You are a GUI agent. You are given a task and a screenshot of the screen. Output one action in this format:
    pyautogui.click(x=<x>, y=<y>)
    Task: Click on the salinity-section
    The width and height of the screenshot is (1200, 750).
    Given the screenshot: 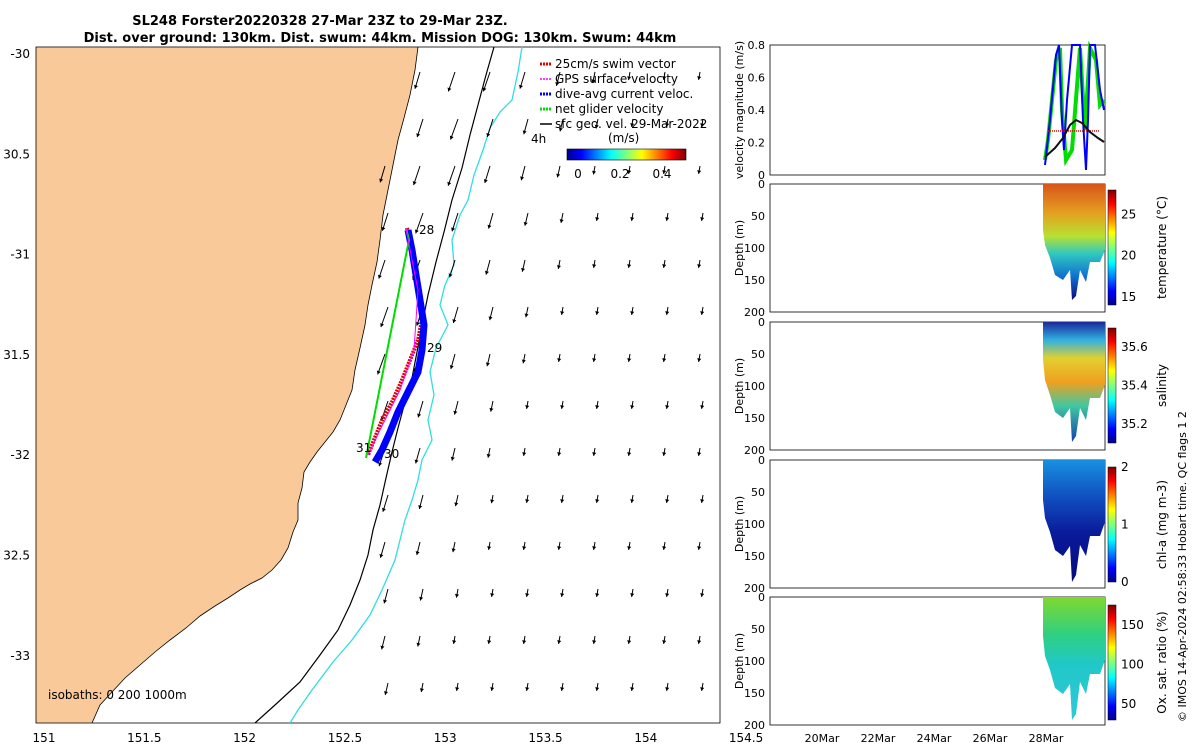 What is the action you would take?
    pyautogui.click(x=1074, y=382)
    